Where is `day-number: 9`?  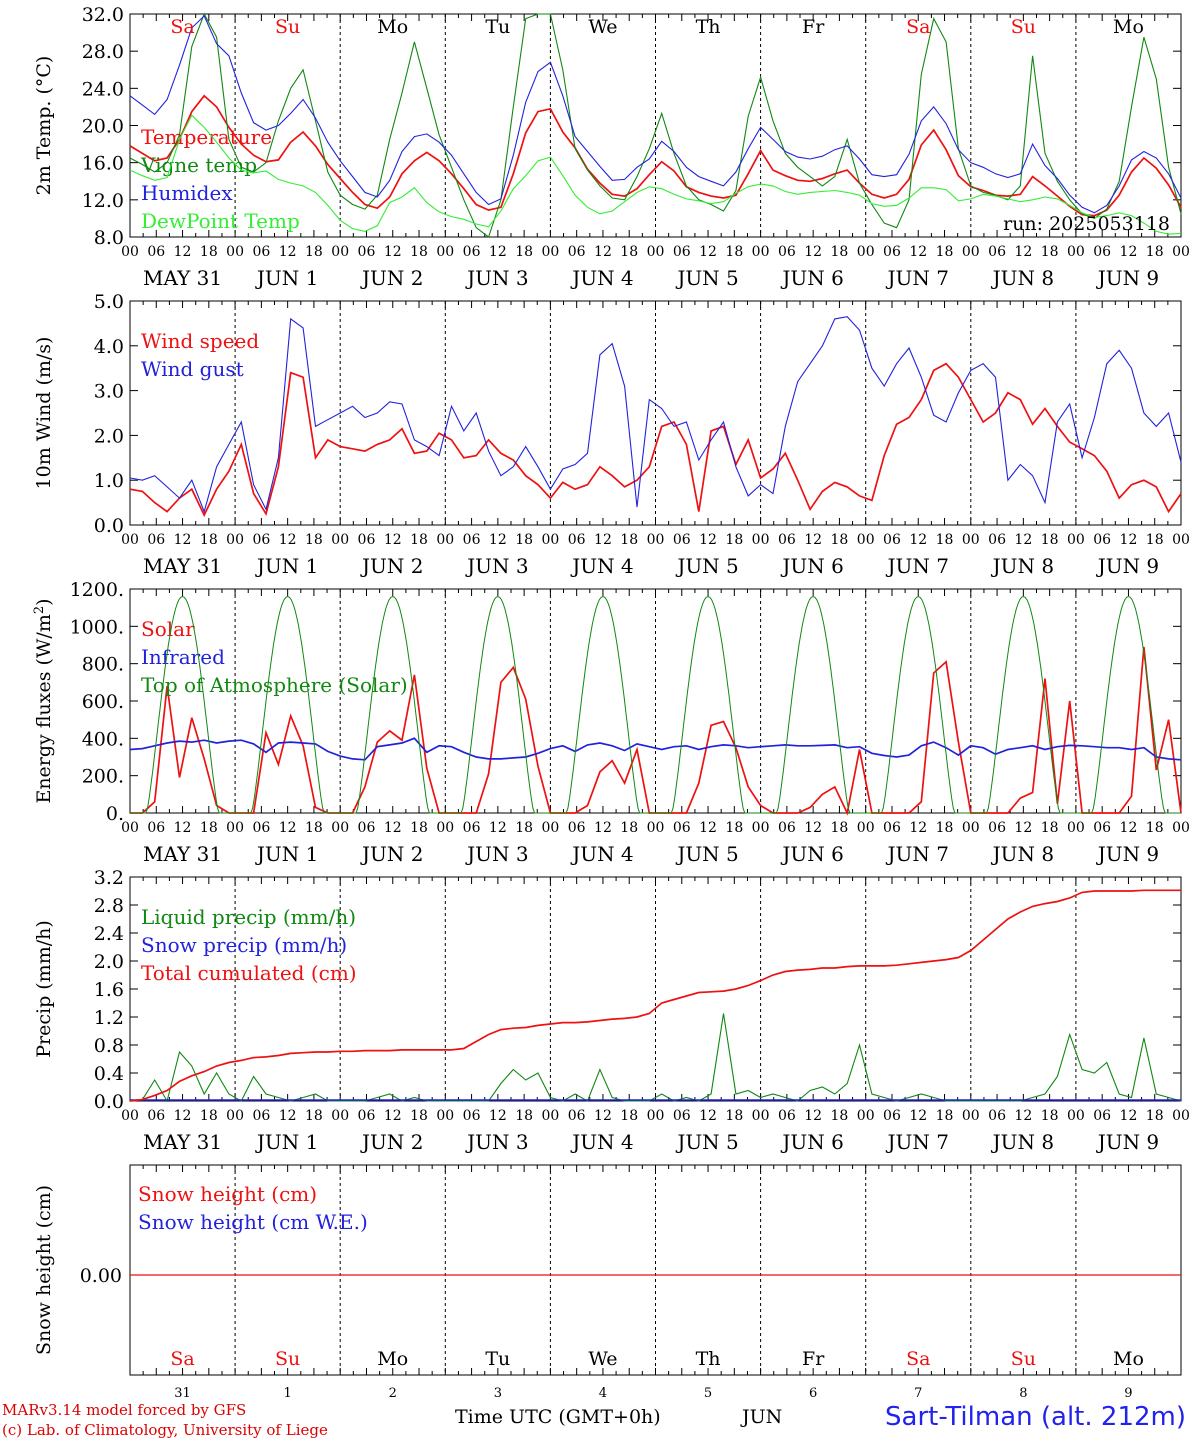
day-number: 9 is located at coordinates (1128, 1393).